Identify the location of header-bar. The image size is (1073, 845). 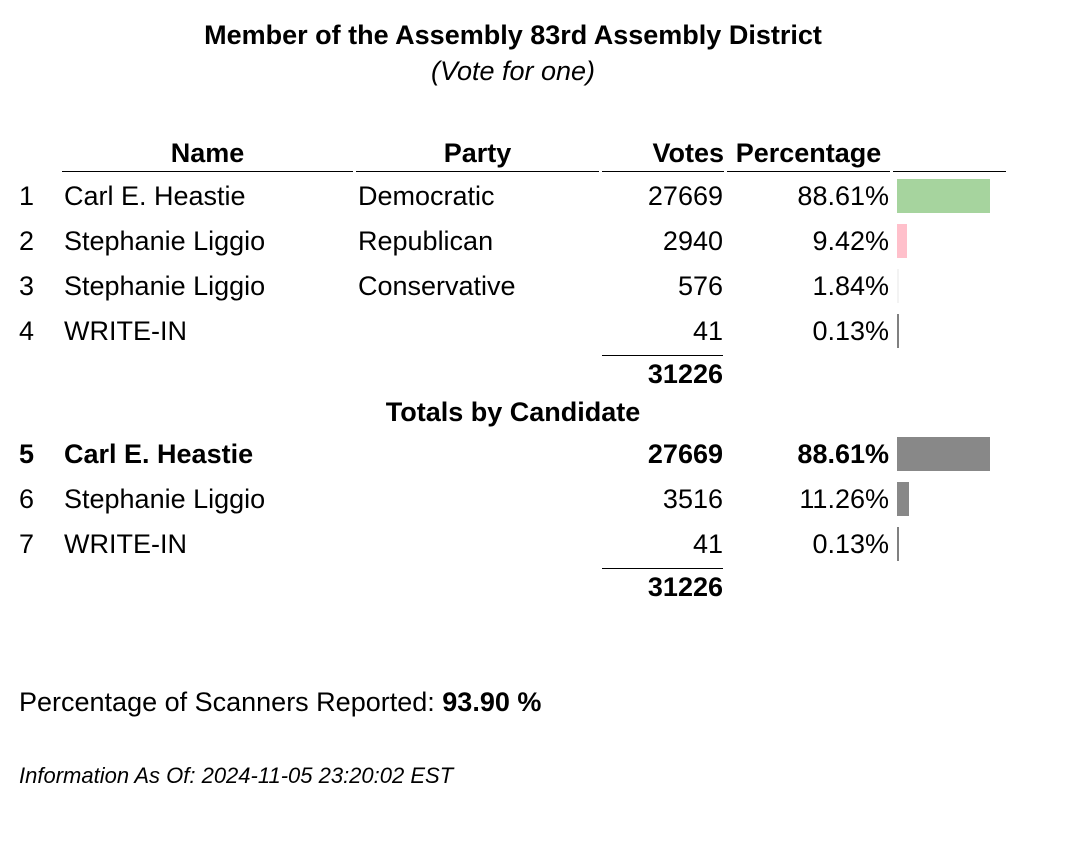
(949, 154).